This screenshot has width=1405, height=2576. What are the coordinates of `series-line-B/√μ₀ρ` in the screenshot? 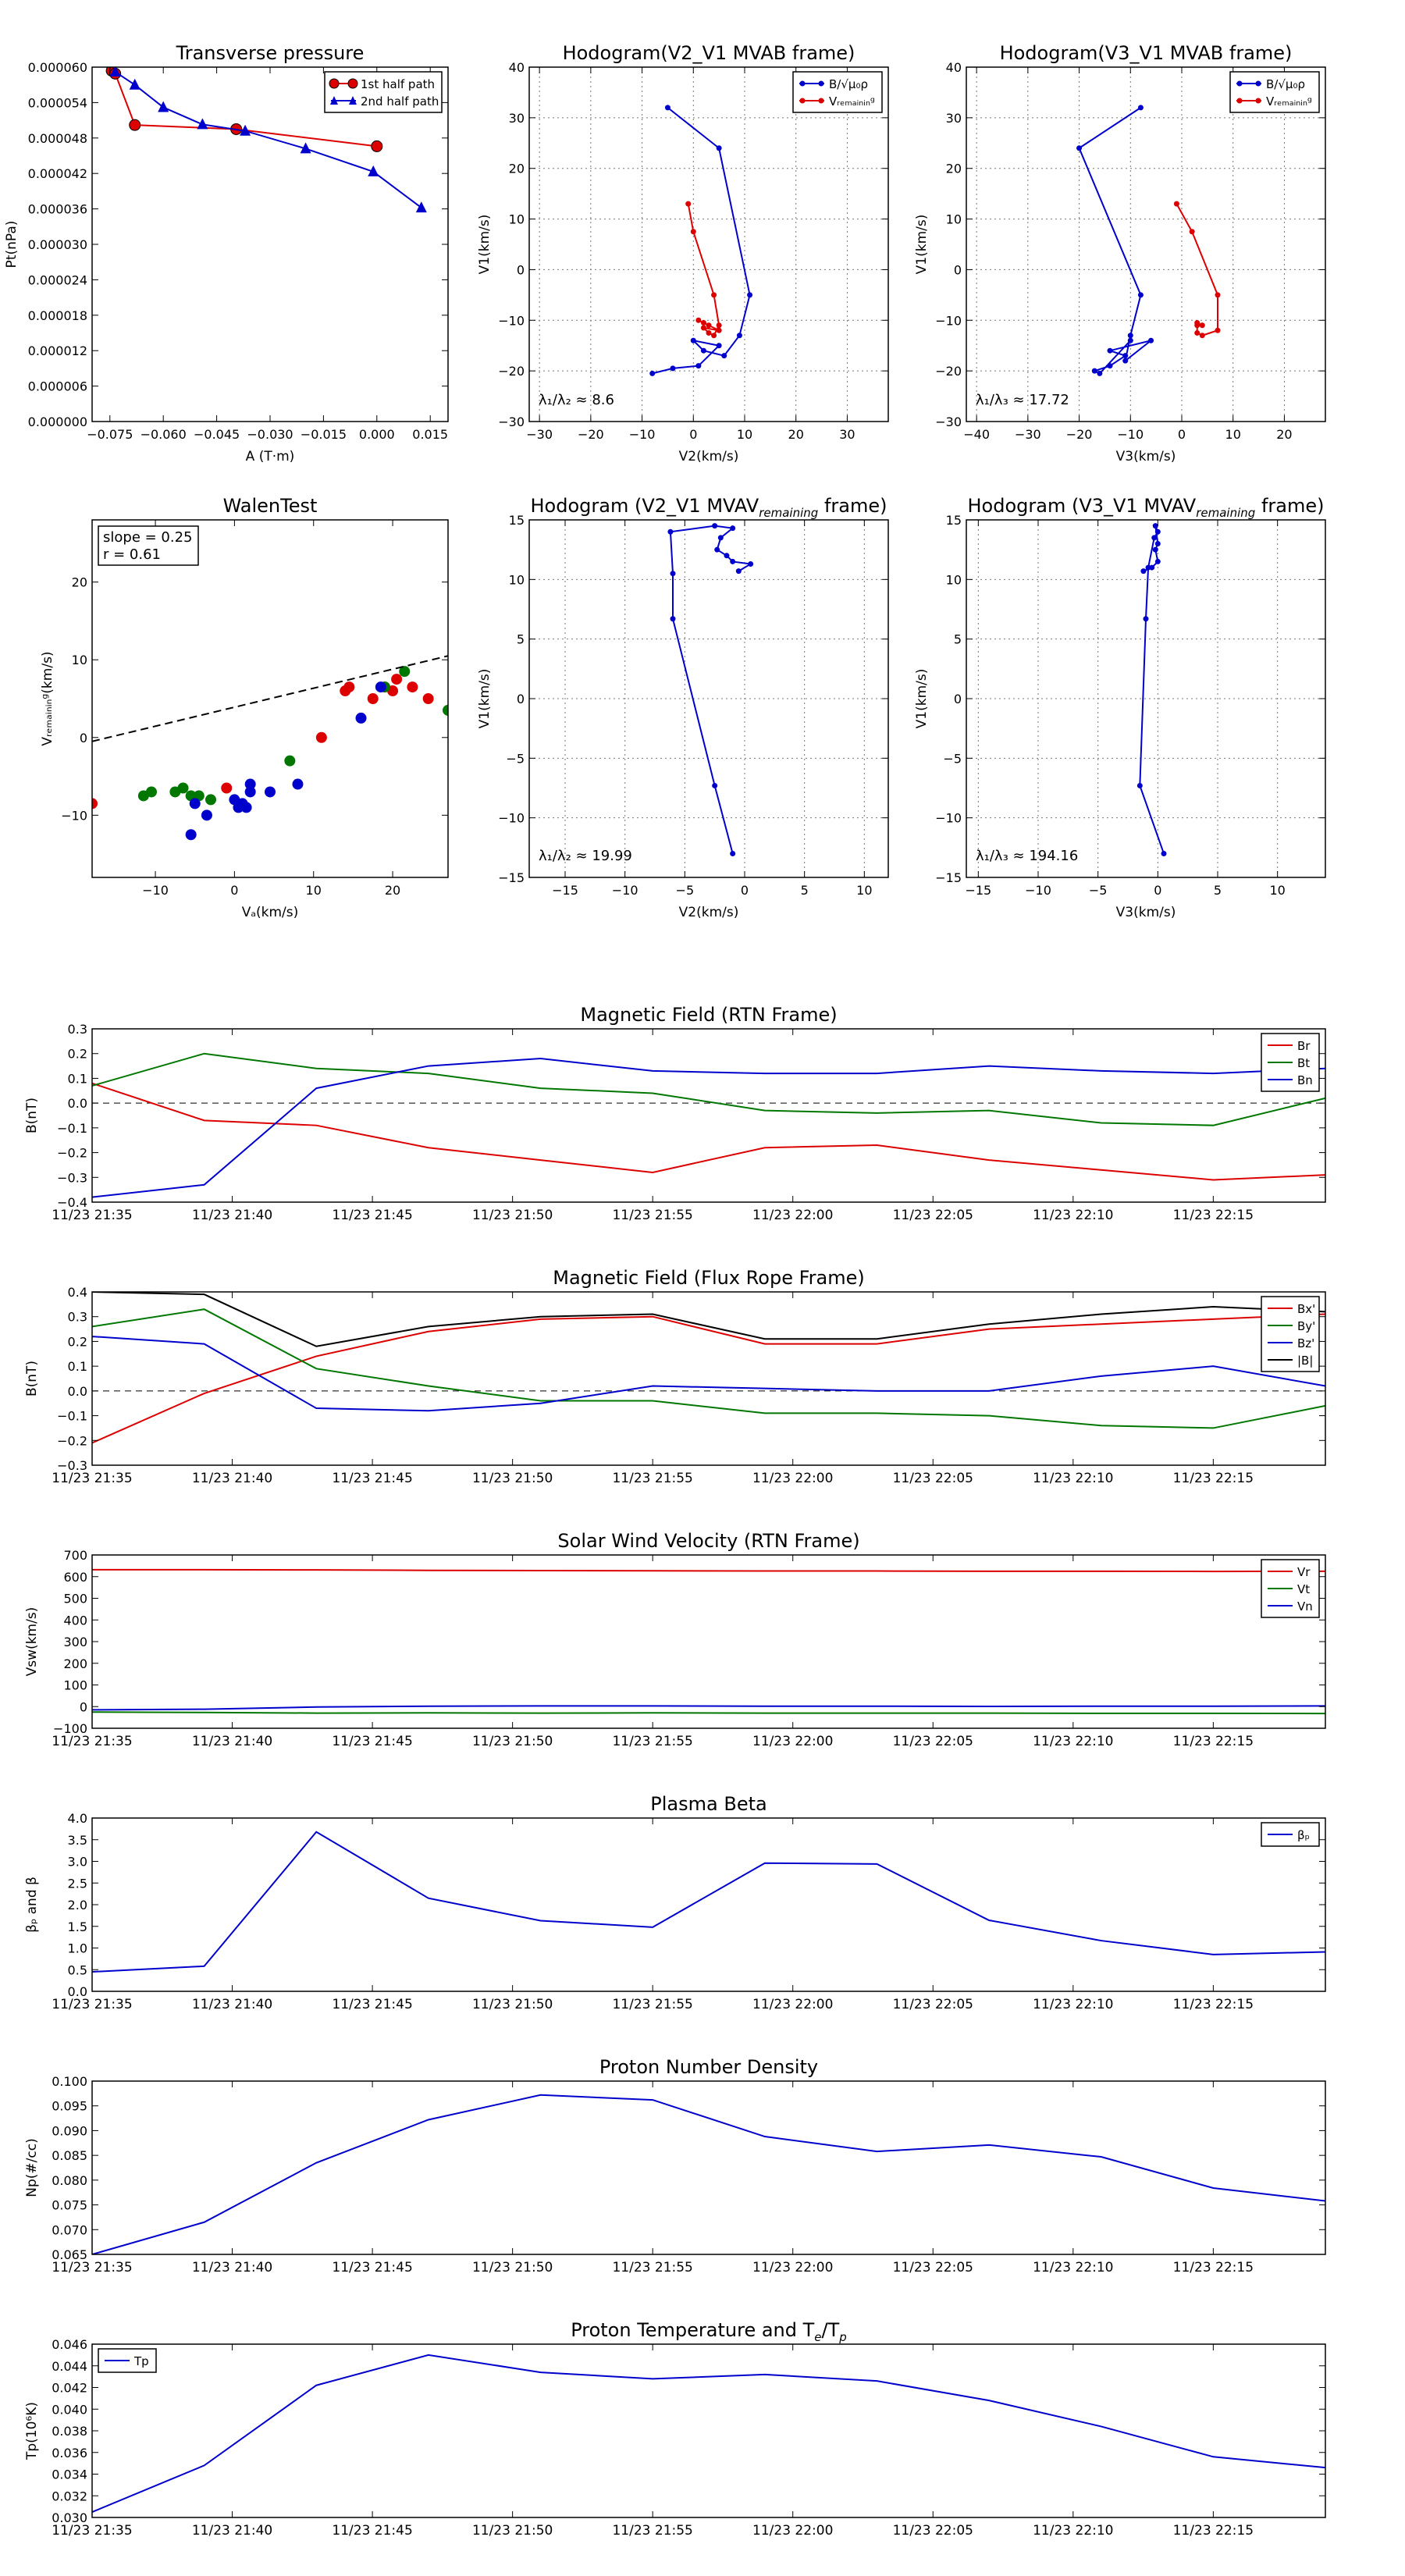 It's located at (702, 241).